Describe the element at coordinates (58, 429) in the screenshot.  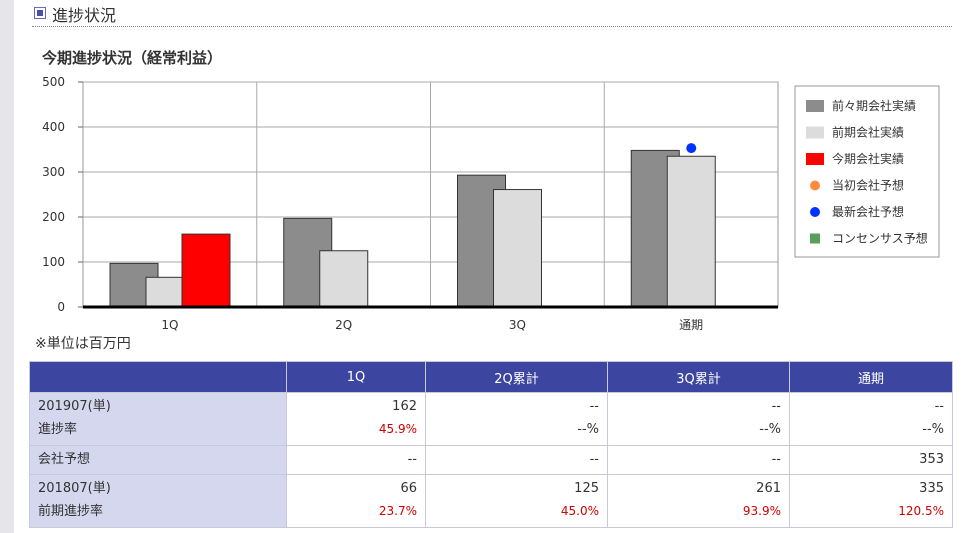
I see `row-sublabel: 進捗率` at that location.